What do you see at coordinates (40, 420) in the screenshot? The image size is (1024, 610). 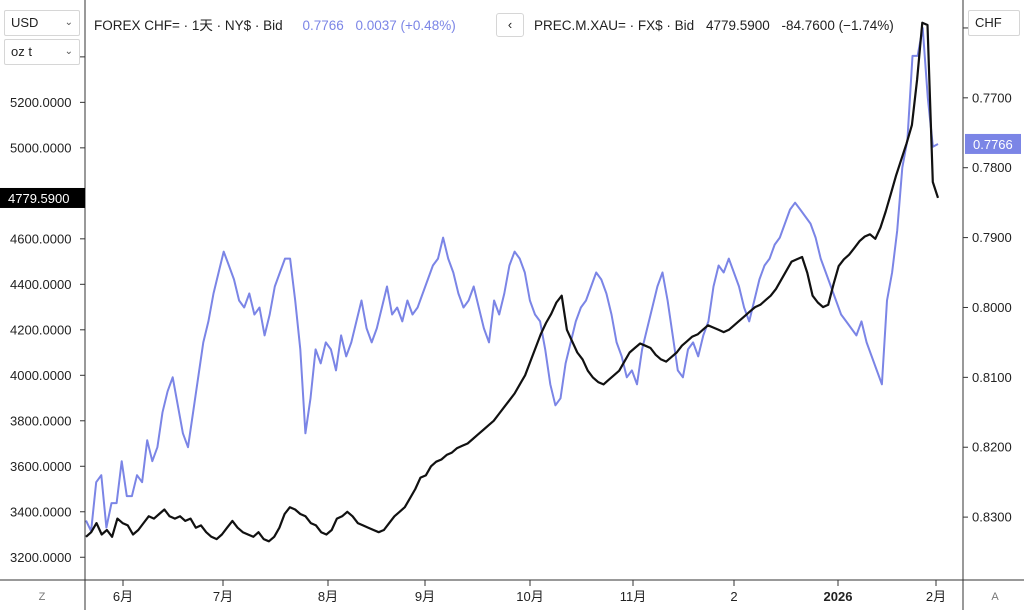 I see `y-left-tick-label: 3800.0000` at bounding box center [40, 420].